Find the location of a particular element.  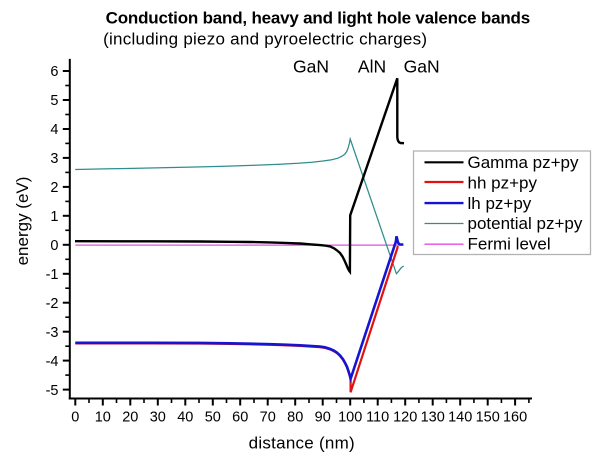

svg-text: 5 is located at coordinates (54, 101).